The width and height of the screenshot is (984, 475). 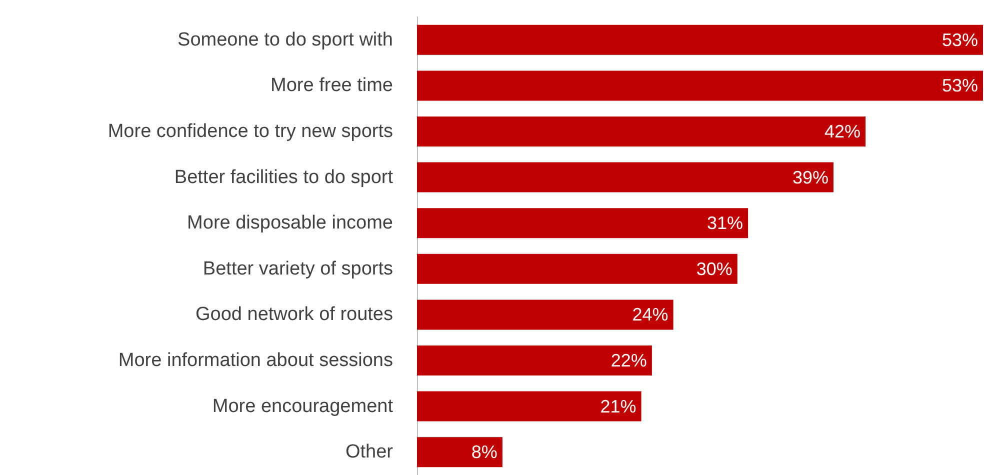 What do you see at coordinates (618, 406) in the screenshot?
I see `data-label: 21%` at bounding box center [618, 406].